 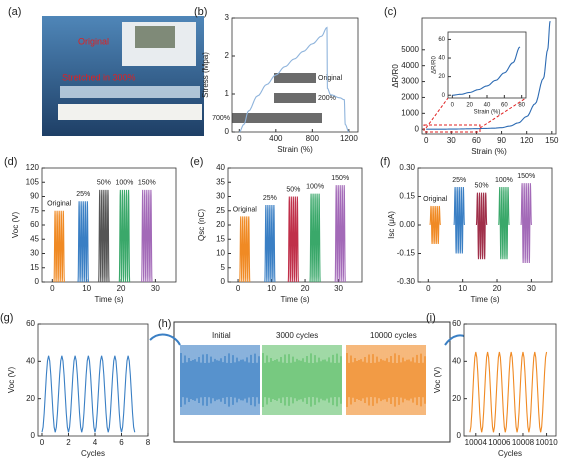 What do you see at coordinates (93, 41) in the screenshot?
I see `photo-label: Original` at bounding box center [93, 41].